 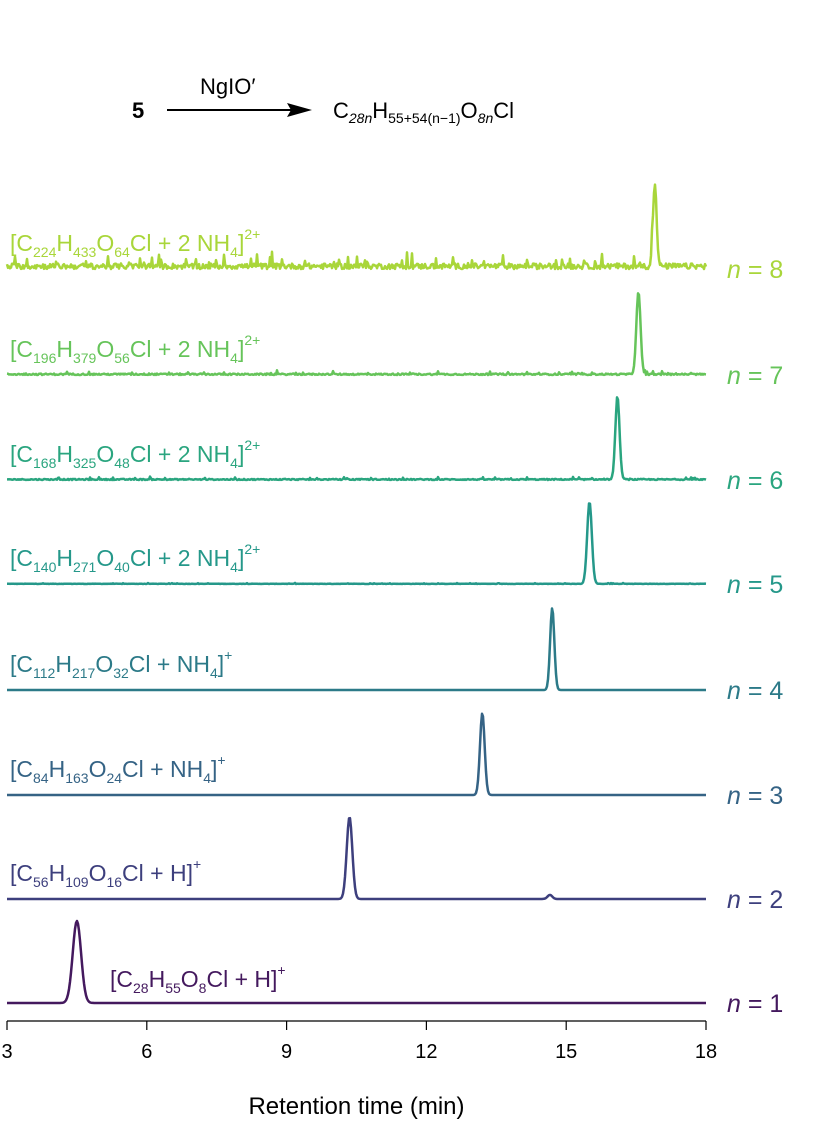 I want to click on n-label: n = 4, so click(x=755, y=691).